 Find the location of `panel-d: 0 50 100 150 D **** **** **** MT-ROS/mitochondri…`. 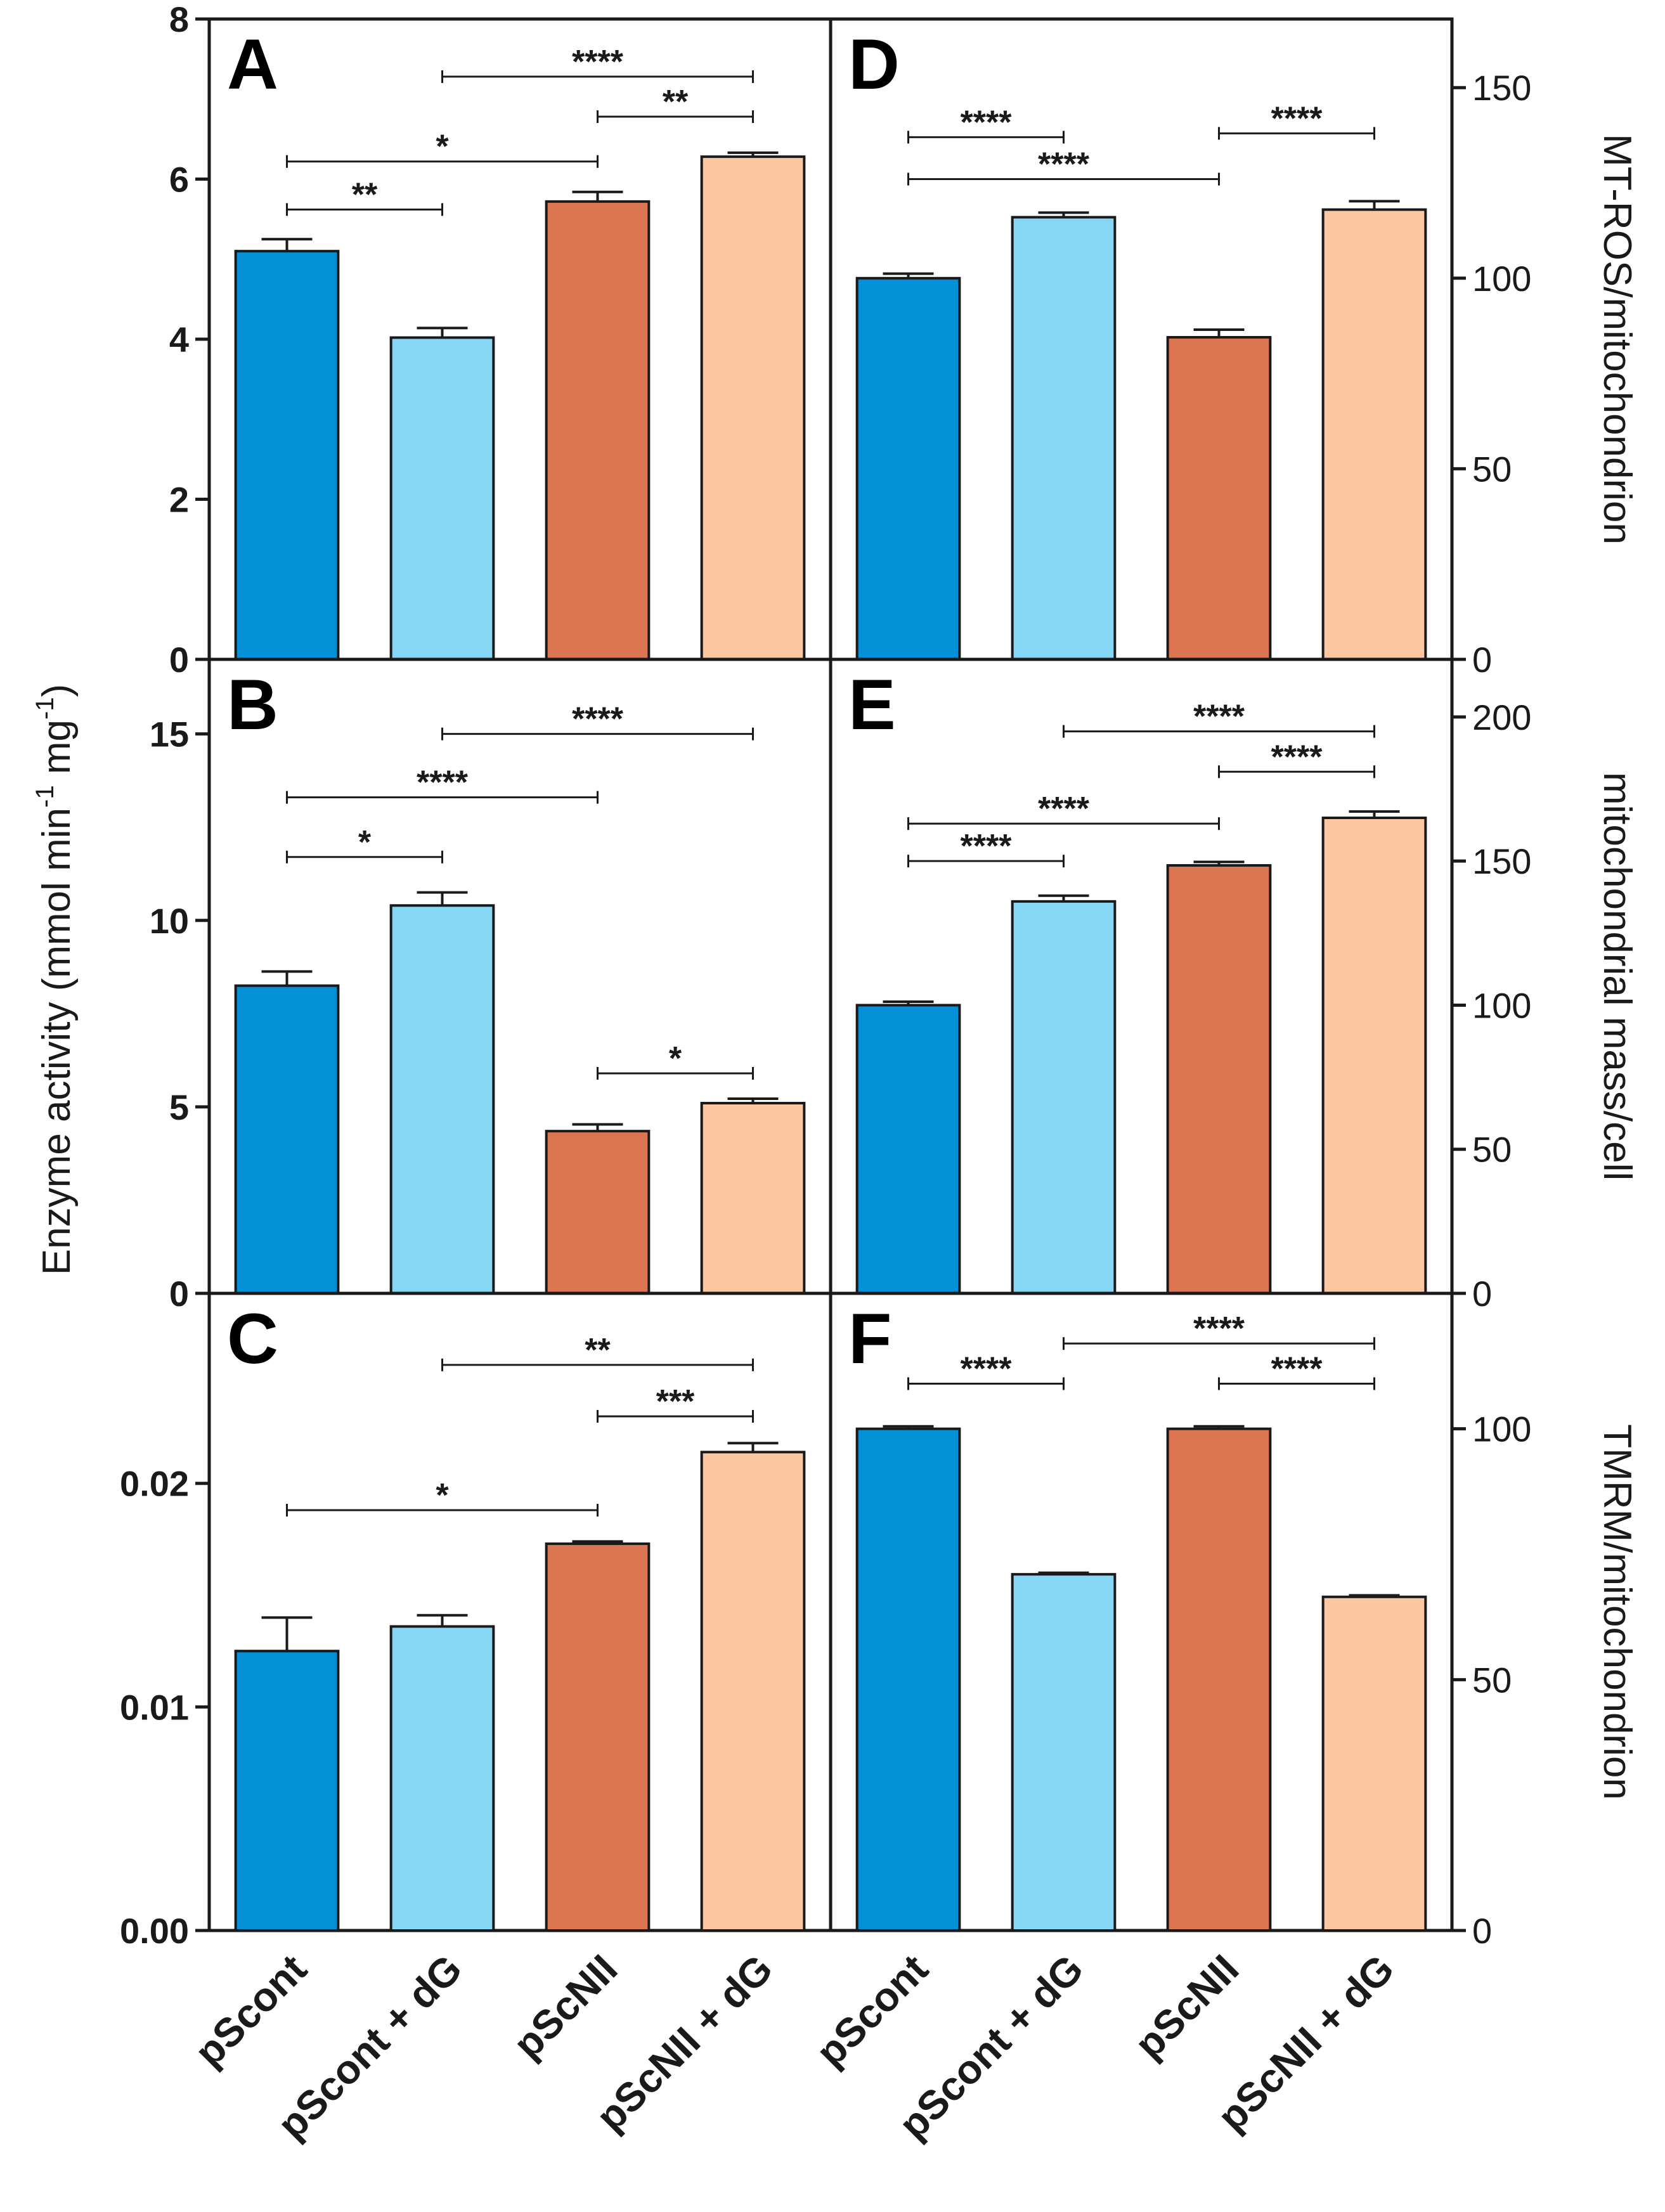

panel-d: 0 50 100 150 D **** **** **** MT-ROS/mitochondri… is located at coordinates (1234, 348).